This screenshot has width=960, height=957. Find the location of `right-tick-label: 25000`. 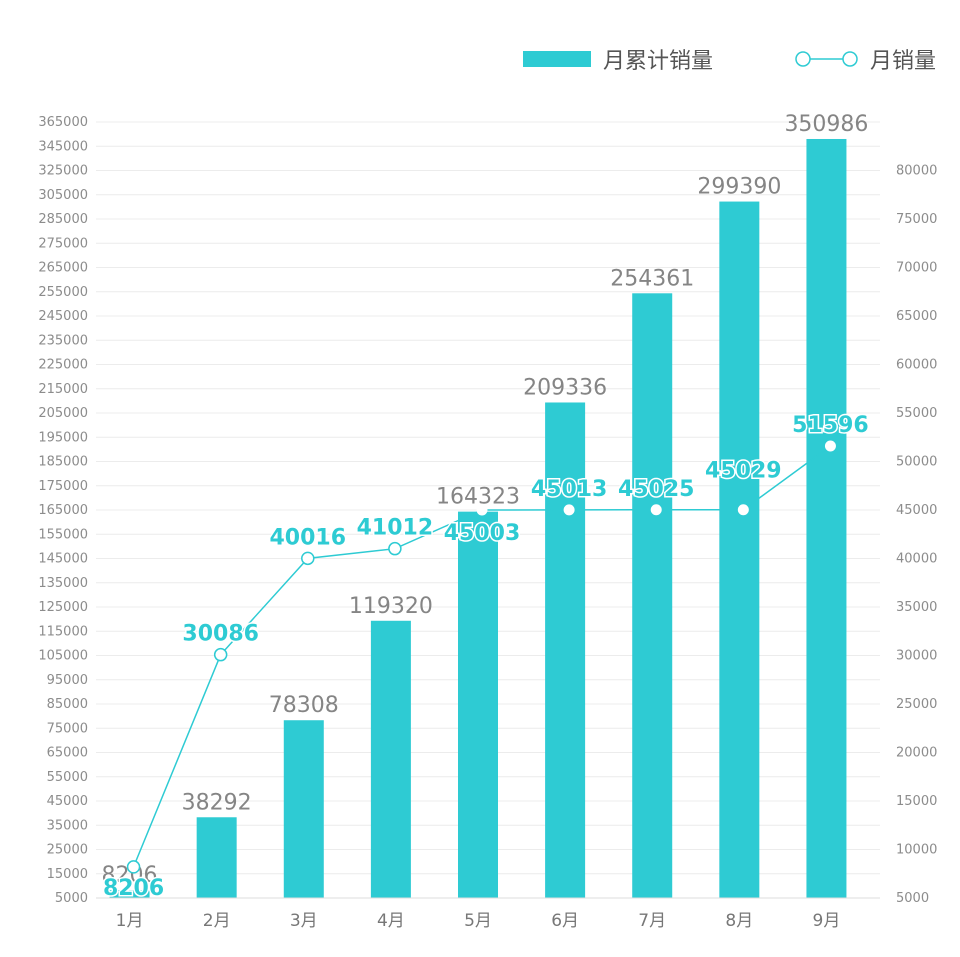

right-tick-label: 25000 is located at coordinates (916, 704).